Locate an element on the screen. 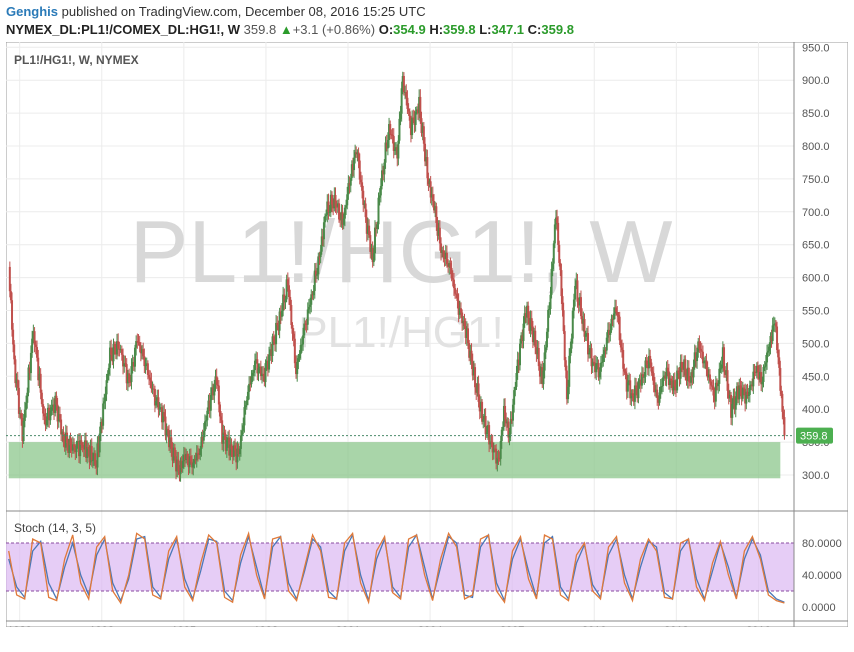  author-link: Genghis is located at coordinates (32, 11).